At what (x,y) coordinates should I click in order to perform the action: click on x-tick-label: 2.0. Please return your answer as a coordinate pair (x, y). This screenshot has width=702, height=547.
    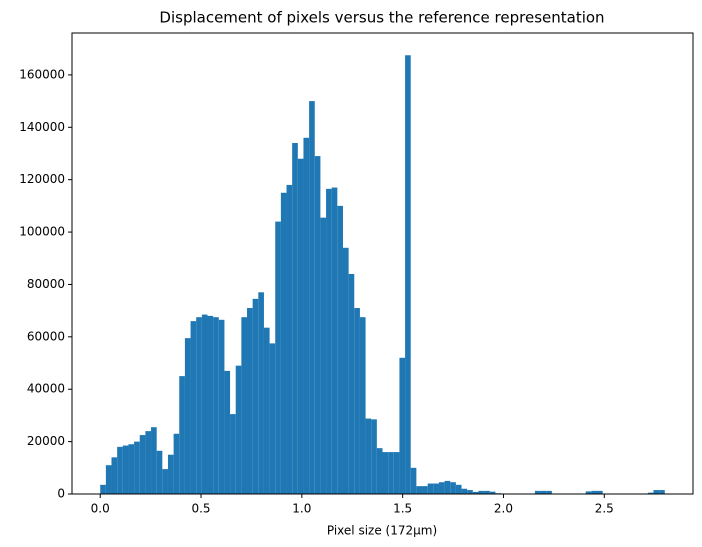
    Looking at the image, I should click on (503, 509).